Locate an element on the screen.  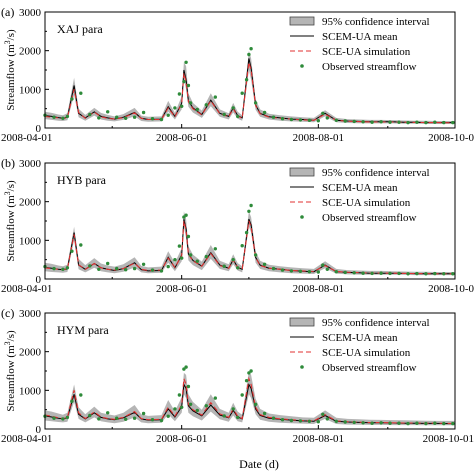
panel-title: XAJ para is located at coordinates (80, 29).